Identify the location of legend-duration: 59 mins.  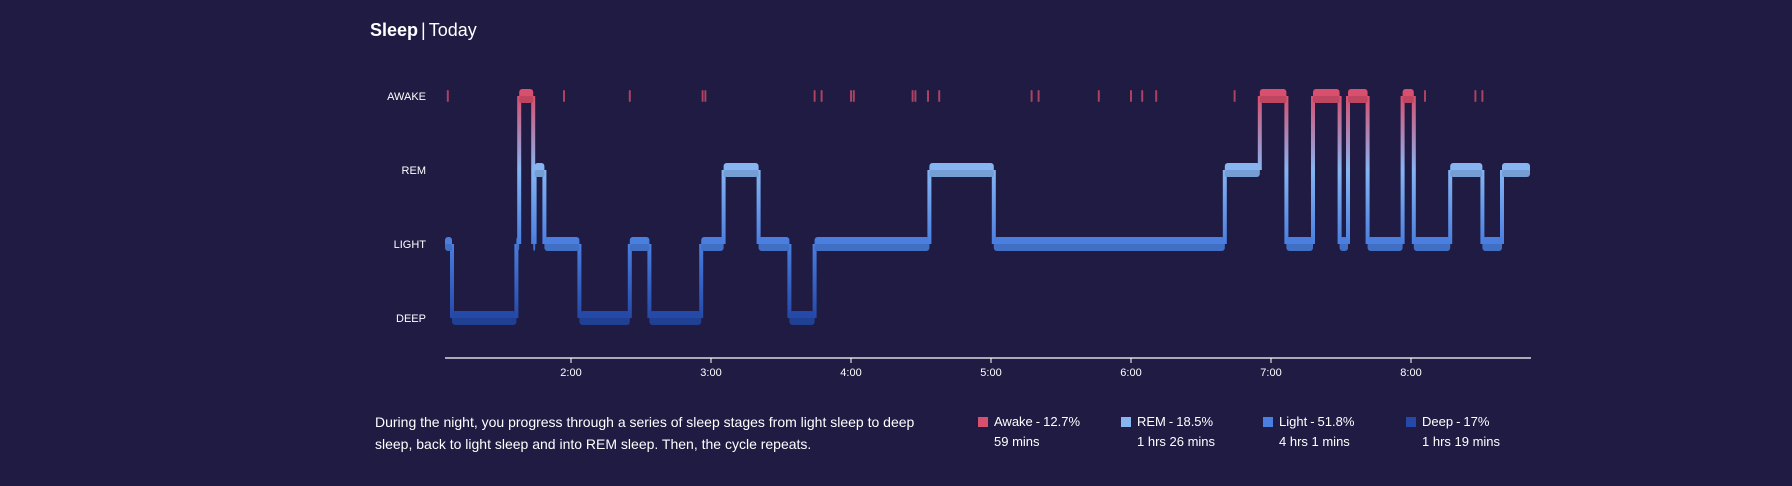
(1017, 441).